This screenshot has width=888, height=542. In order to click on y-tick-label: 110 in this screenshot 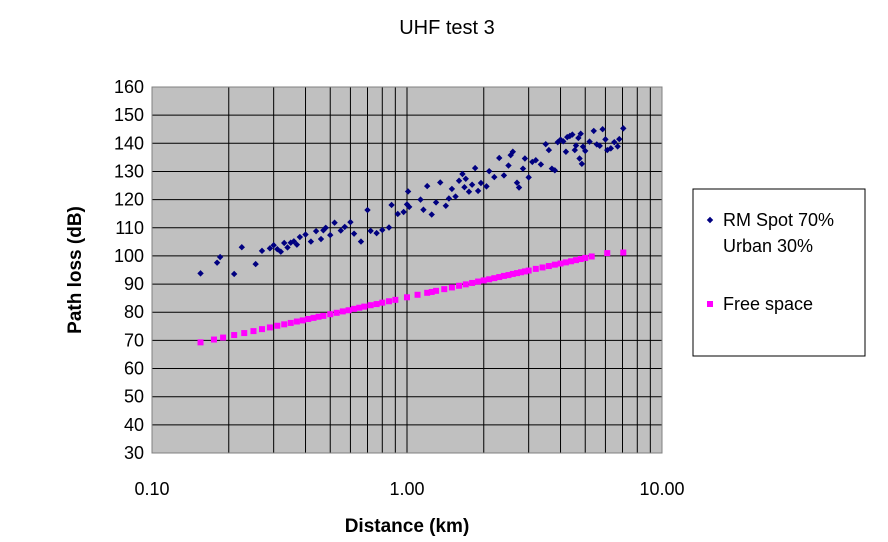, I will do `click(129, 228)`.